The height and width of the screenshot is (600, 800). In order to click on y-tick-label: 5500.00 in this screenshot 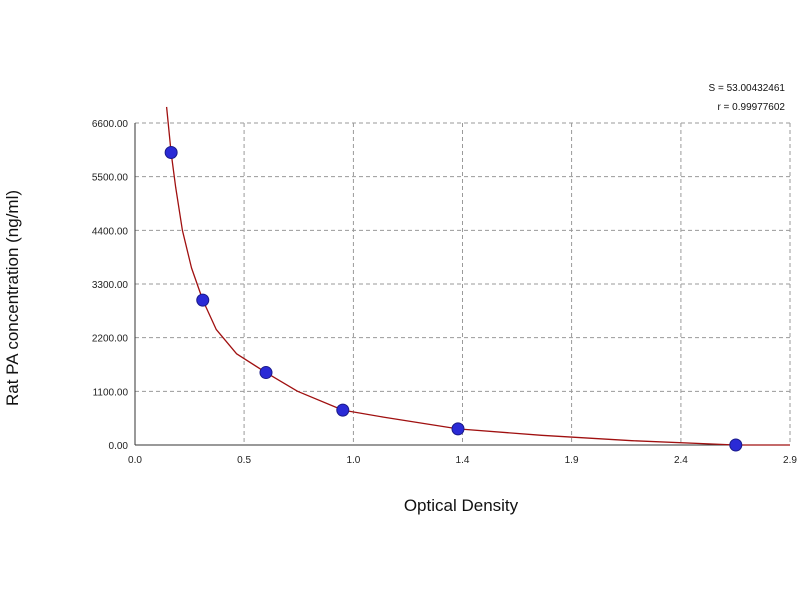, I will do `click(110, 178)`.